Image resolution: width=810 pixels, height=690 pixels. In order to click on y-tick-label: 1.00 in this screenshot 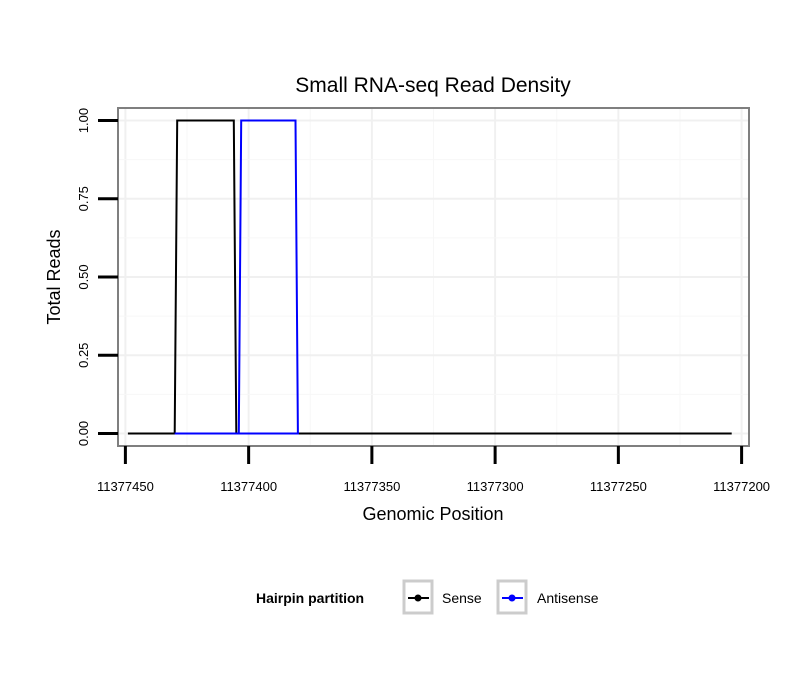, I will do `click(83, 120)`.